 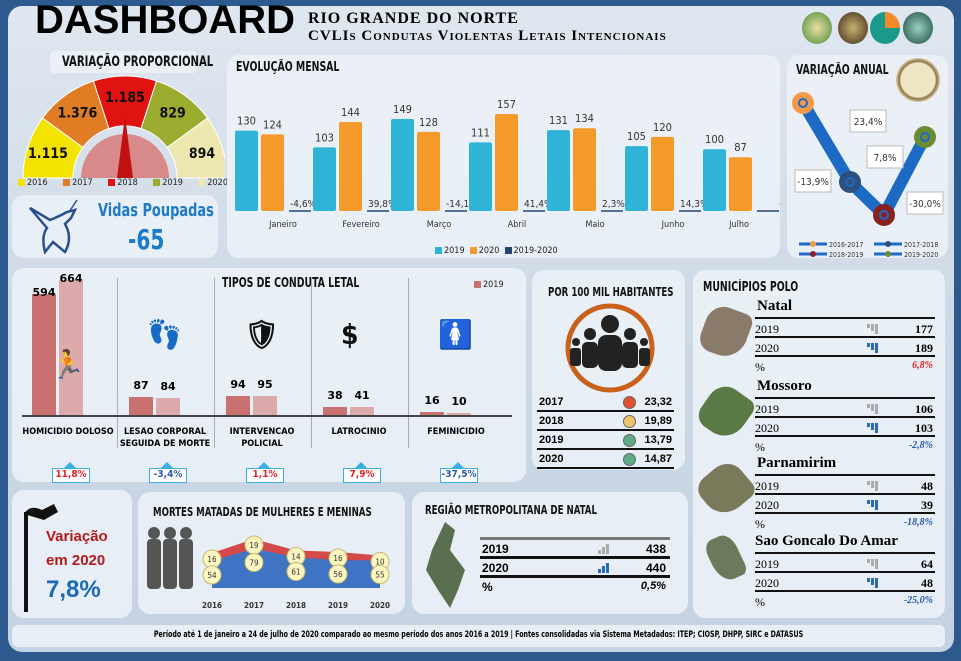 I want to click on data-label: 54, so click(x=212, y=575).